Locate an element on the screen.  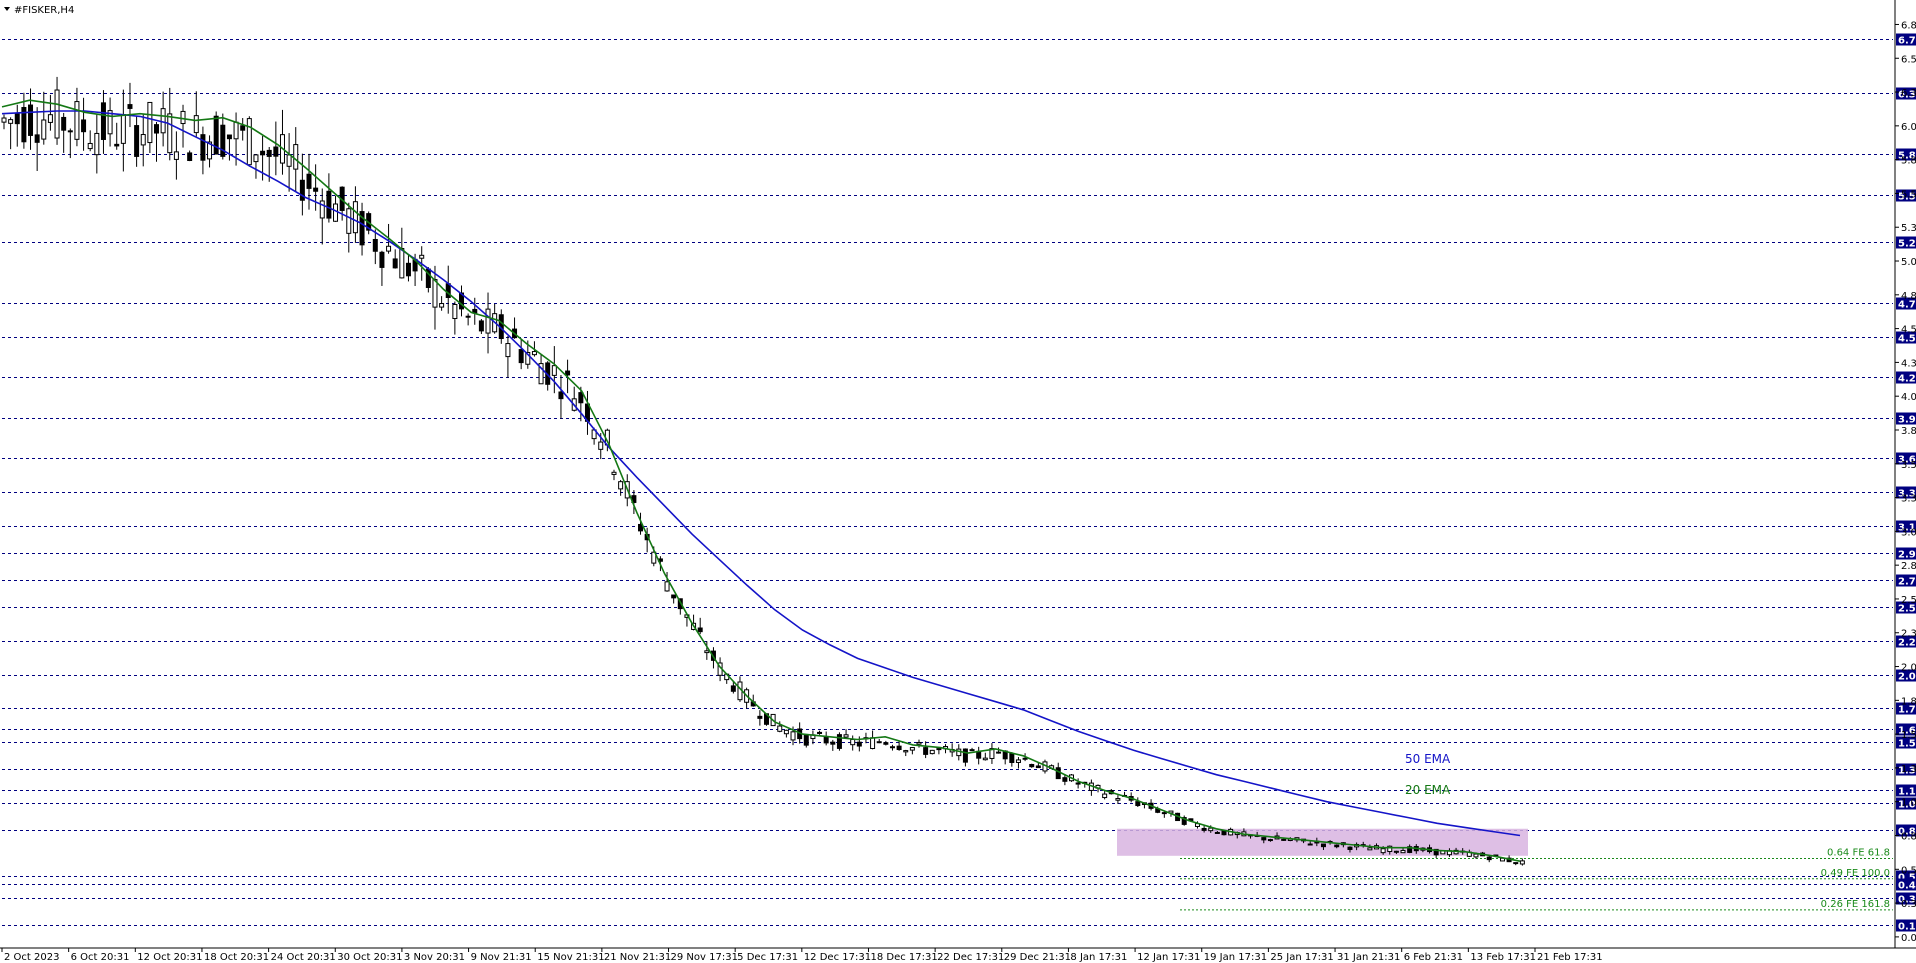
x-tick-label: 29 Dec 21:31 is located at coordinates (1037, 957).